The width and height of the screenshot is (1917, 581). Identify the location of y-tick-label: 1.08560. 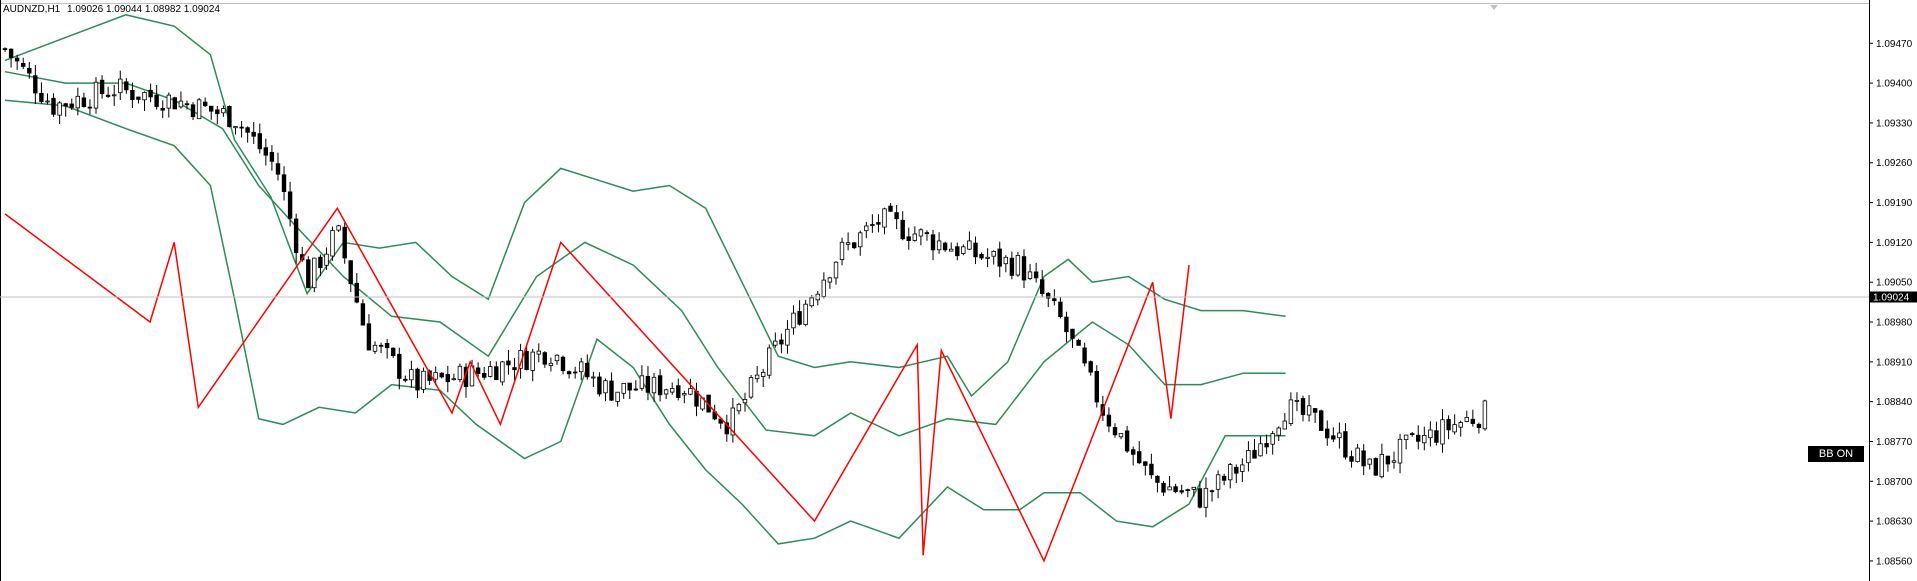
(1894, 561).